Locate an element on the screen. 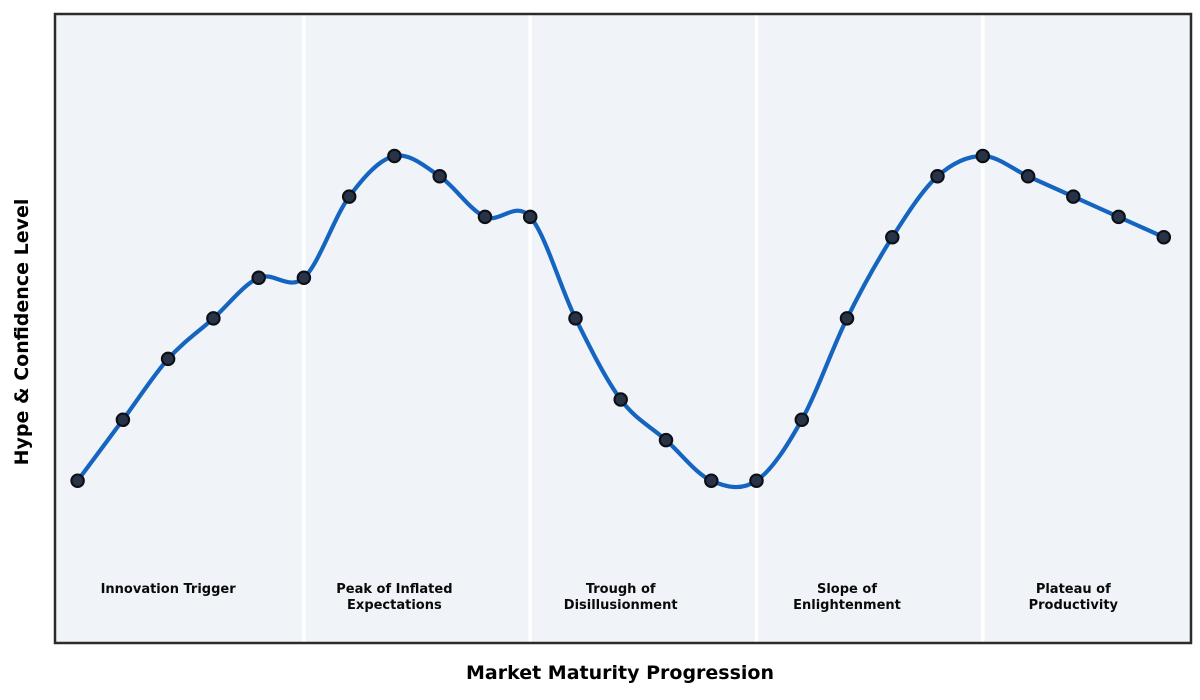  phase-label: Trough of Disillusionment is located at coordinates (620, 597).